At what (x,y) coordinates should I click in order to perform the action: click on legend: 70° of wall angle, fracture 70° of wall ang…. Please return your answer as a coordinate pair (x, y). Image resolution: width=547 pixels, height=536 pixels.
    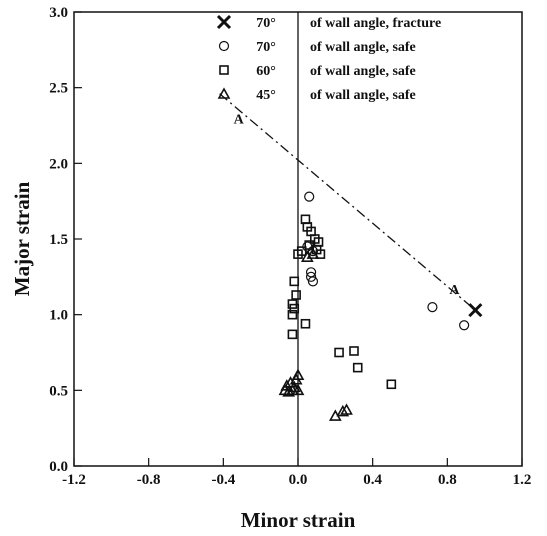
    Looking at the image, I should click on (328, 58).